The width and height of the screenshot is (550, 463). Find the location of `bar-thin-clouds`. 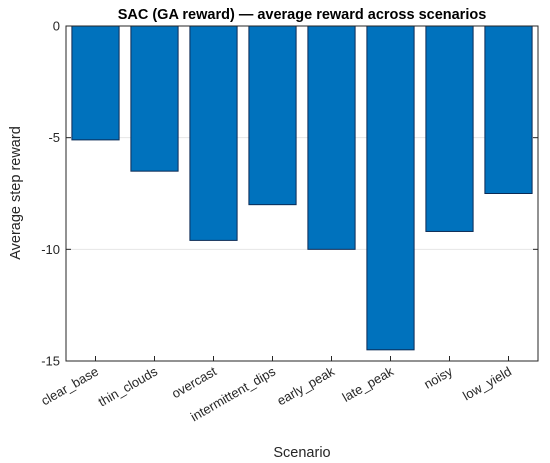

bar-thin-clouds is located at coordinates (154, 98).